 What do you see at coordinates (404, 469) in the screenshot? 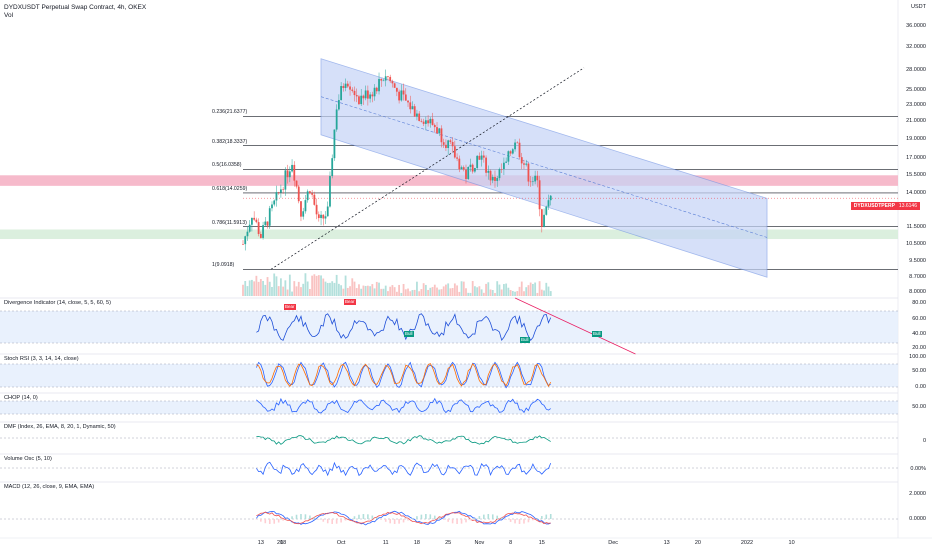
I see `vosc-line` at bounding box center [404, 469].